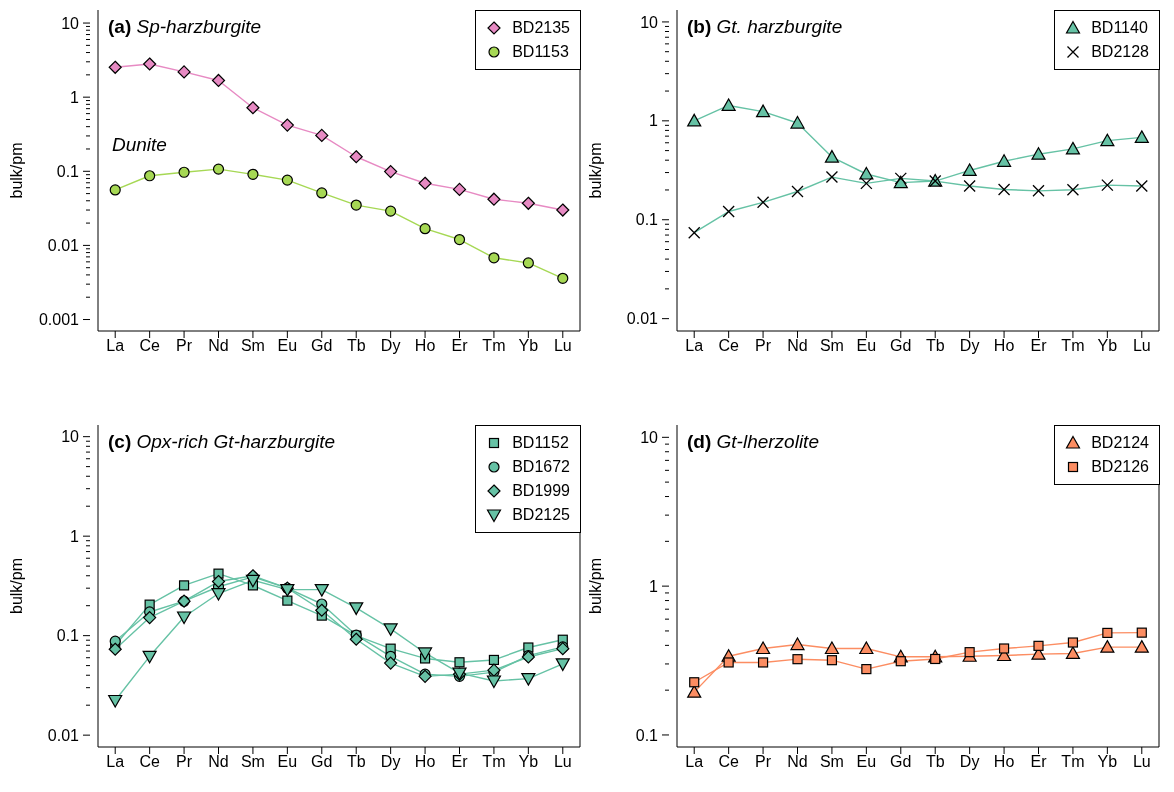 The width and height of the screenshot is (1174, 792). Describe the element at coordinates (222, 441) in the screenshot. I see `chart-title: (c) Opx-rich Gt-harzburgite` at that location.